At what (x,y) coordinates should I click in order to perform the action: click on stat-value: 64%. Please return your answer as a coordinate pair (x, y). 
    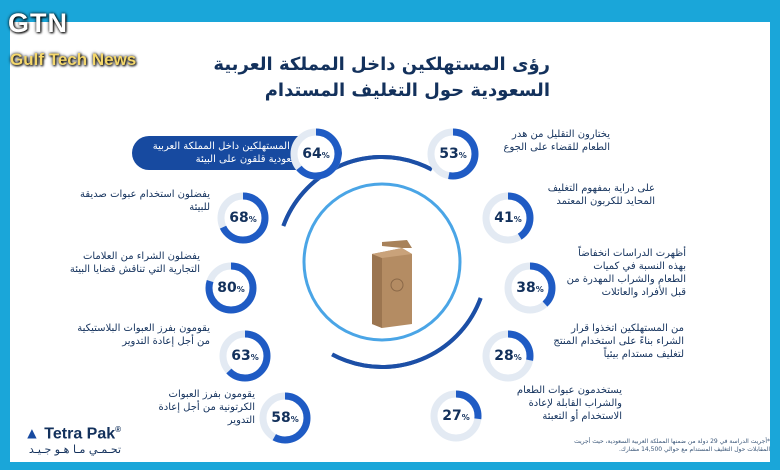
    Looking at the image, I should click on (316, 154).